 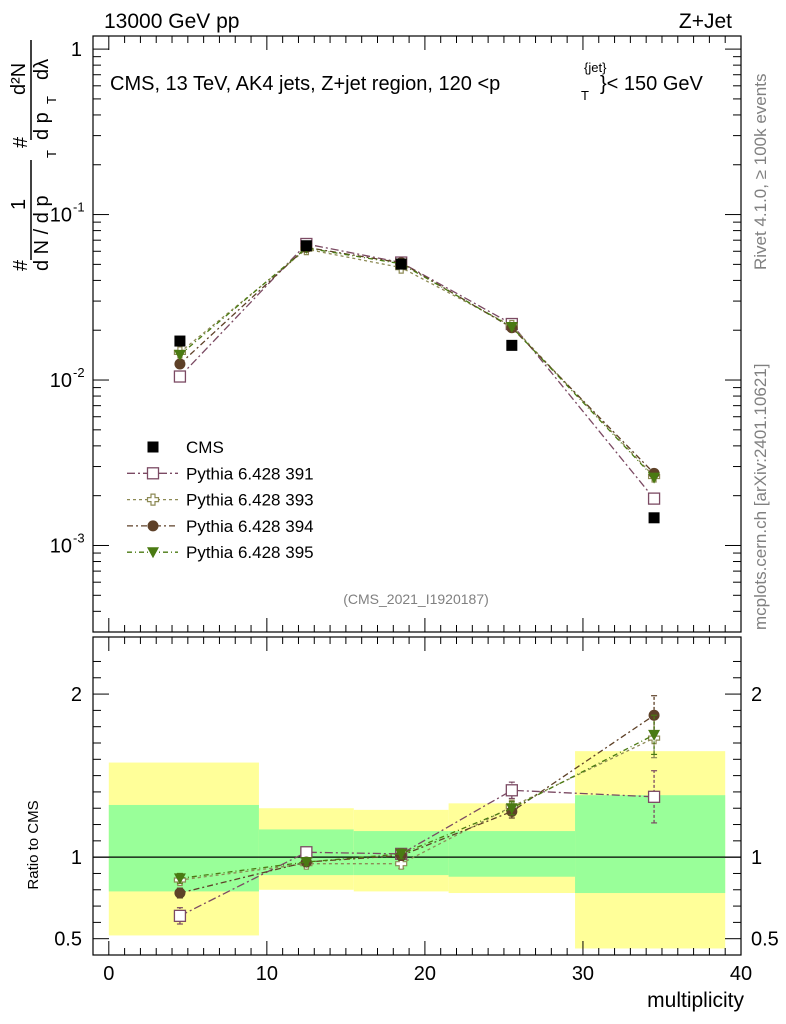 I want to click on y-label-dpt: d p, so click(x=42, y=126).